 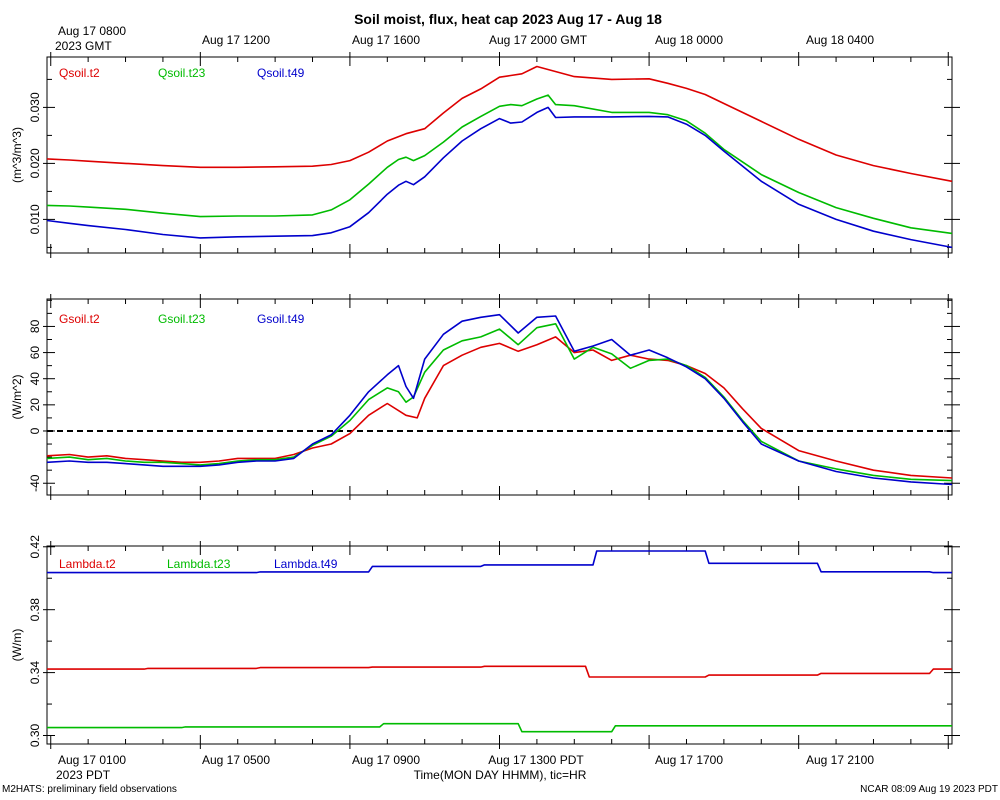 I want to click on series-line-lambda-t49, so click(x=499, y=562).